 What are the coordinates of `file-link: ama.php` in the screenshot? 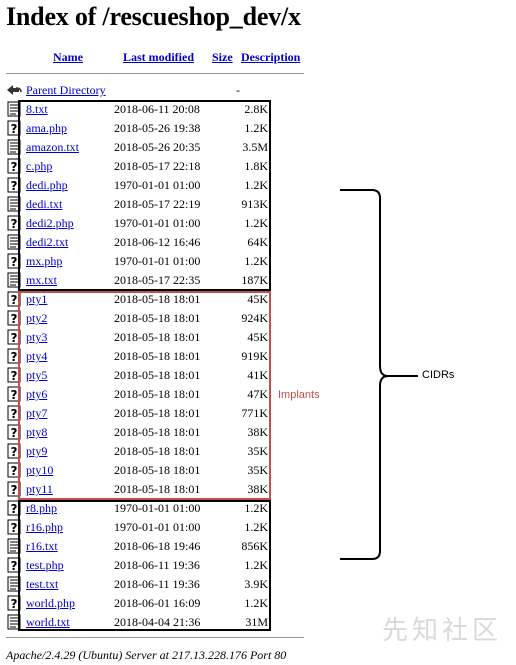 It's located at (46, 128).